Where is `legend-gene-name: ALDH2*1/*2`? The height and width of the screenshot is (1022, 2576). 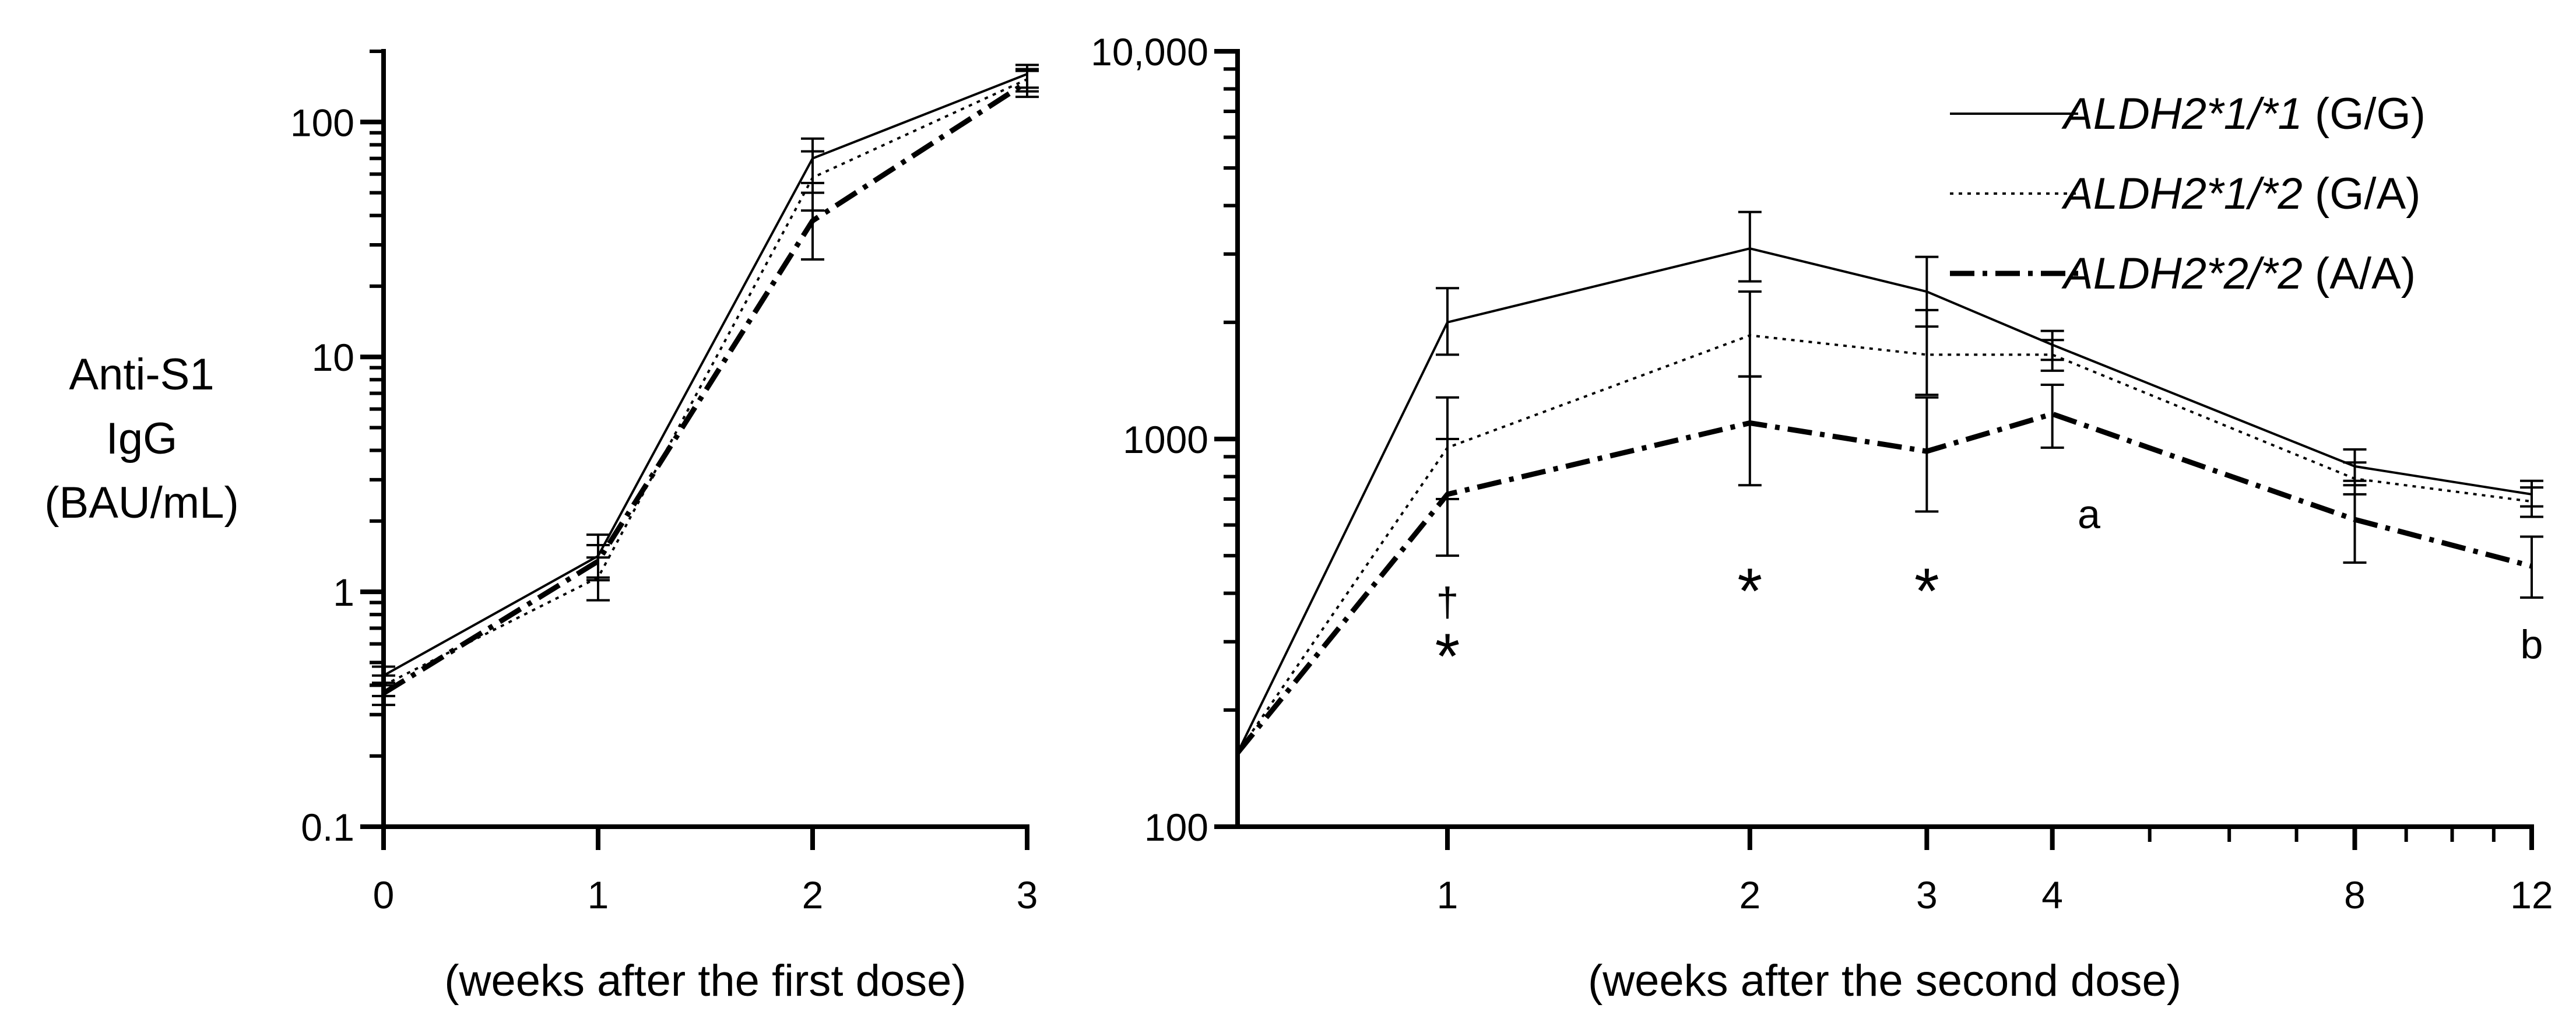 legend-gene-name: ALDH2*1/*2 is located at coordinates (2182, 194).